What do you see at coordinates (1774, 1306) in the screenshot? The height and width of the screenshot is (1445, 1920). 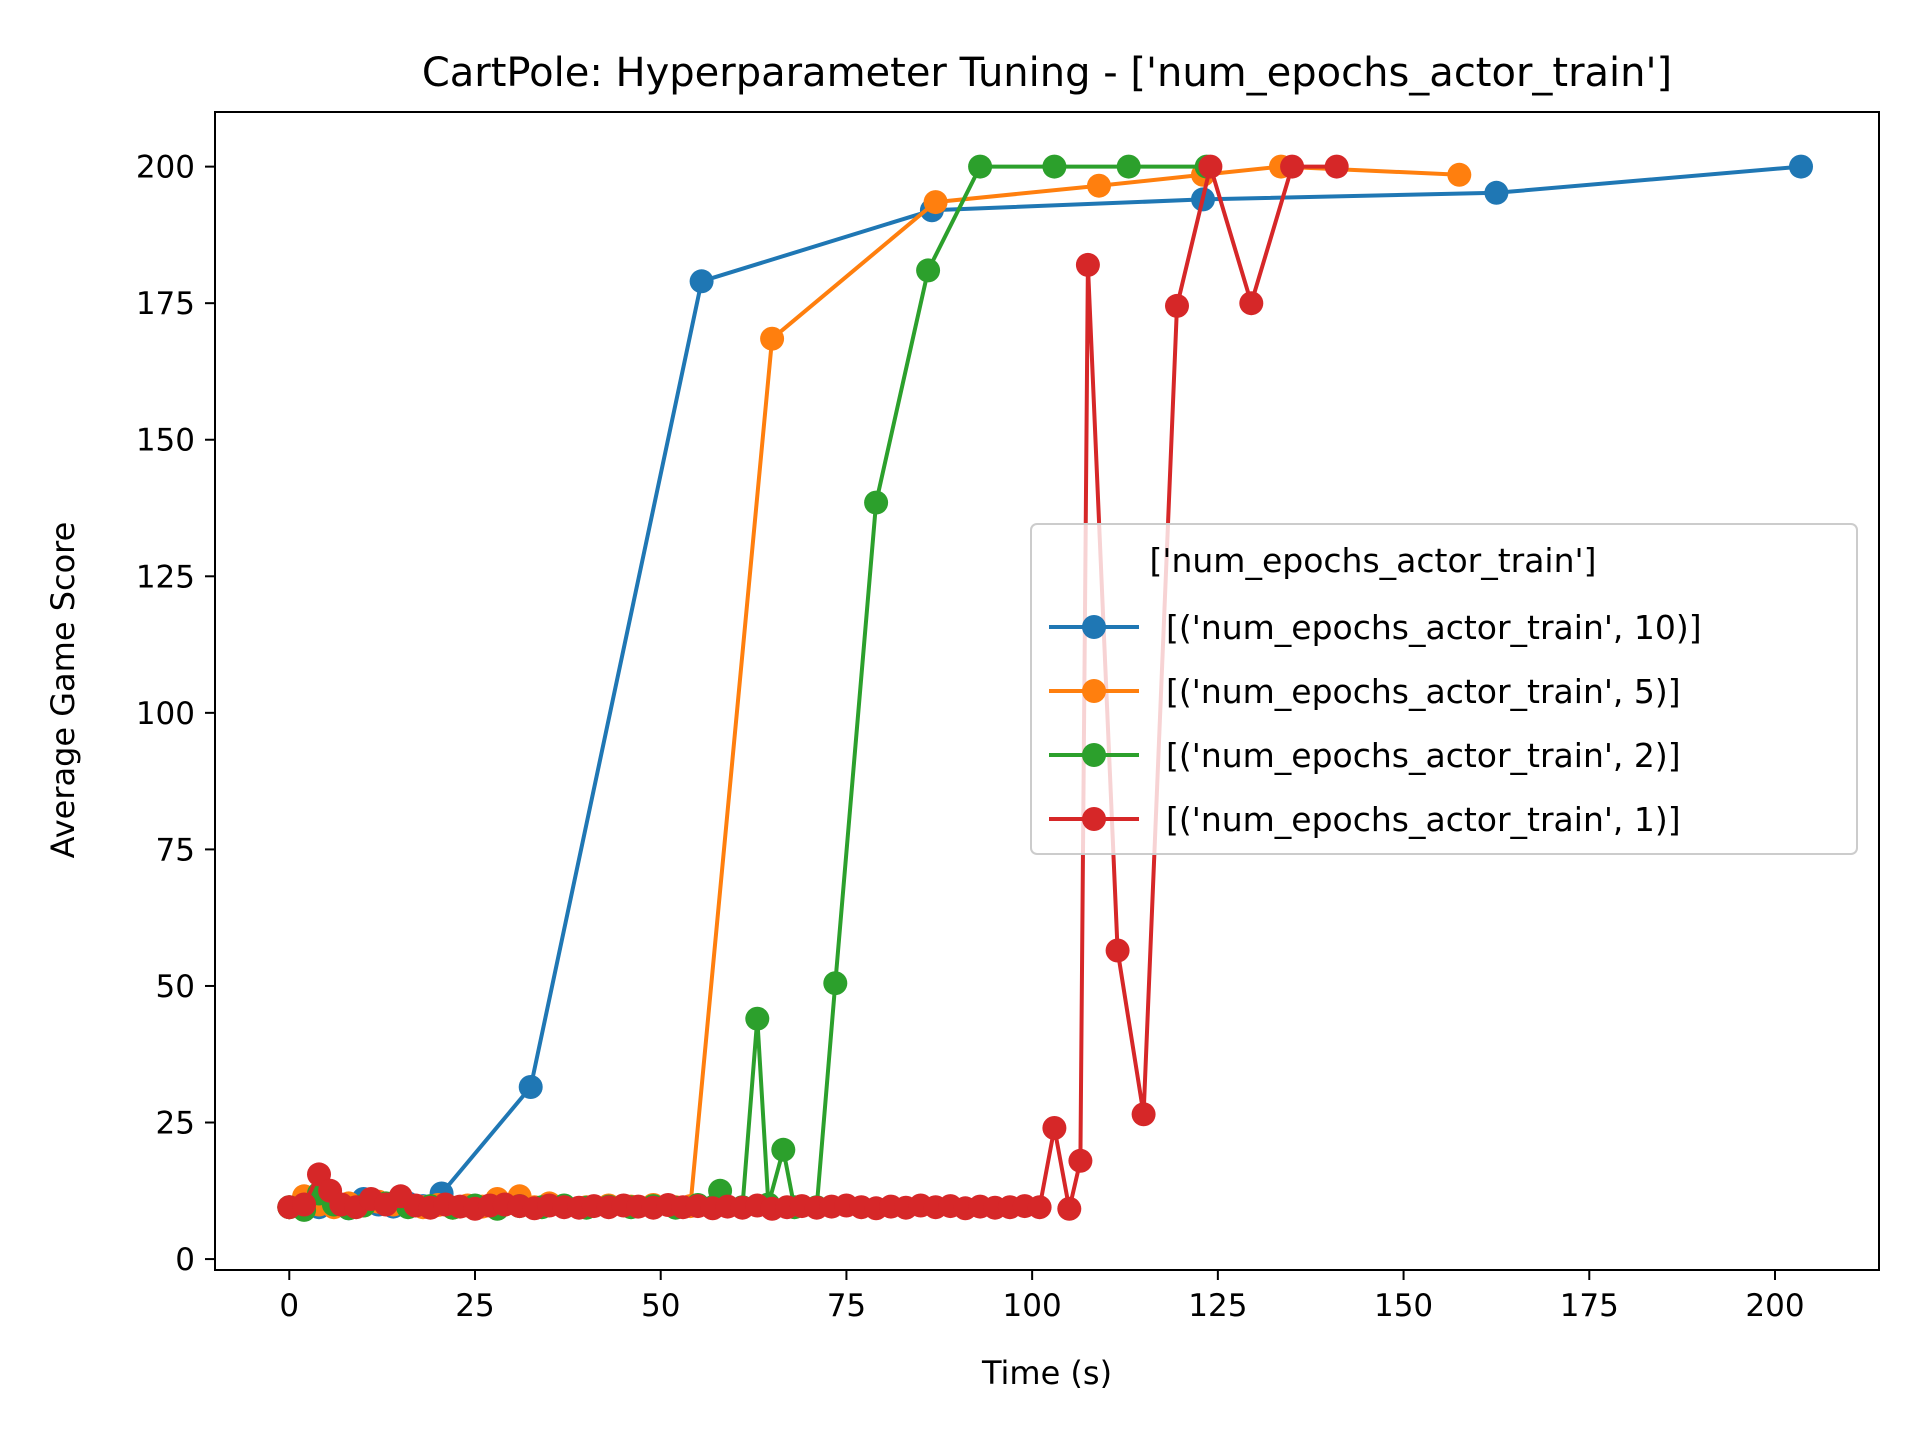 I see `x-tick-label: 200` at bounding box center [1774, 1306].